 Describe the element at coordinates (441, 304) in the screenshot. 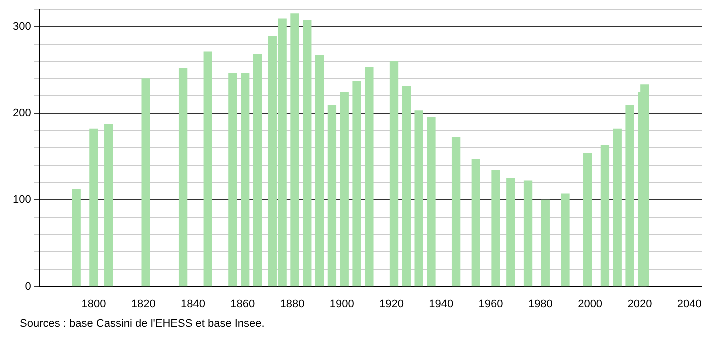

I see `x-tick-label: 1940` at that location.